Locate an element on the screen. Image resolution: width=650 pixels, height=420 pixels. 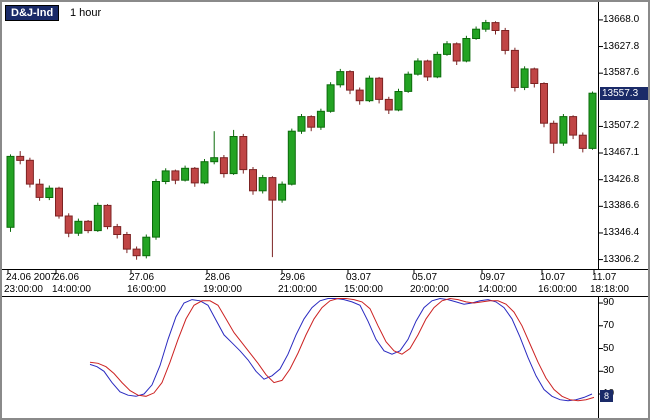
timeframe-label: 1 hour is located at coordinates (86, 13).